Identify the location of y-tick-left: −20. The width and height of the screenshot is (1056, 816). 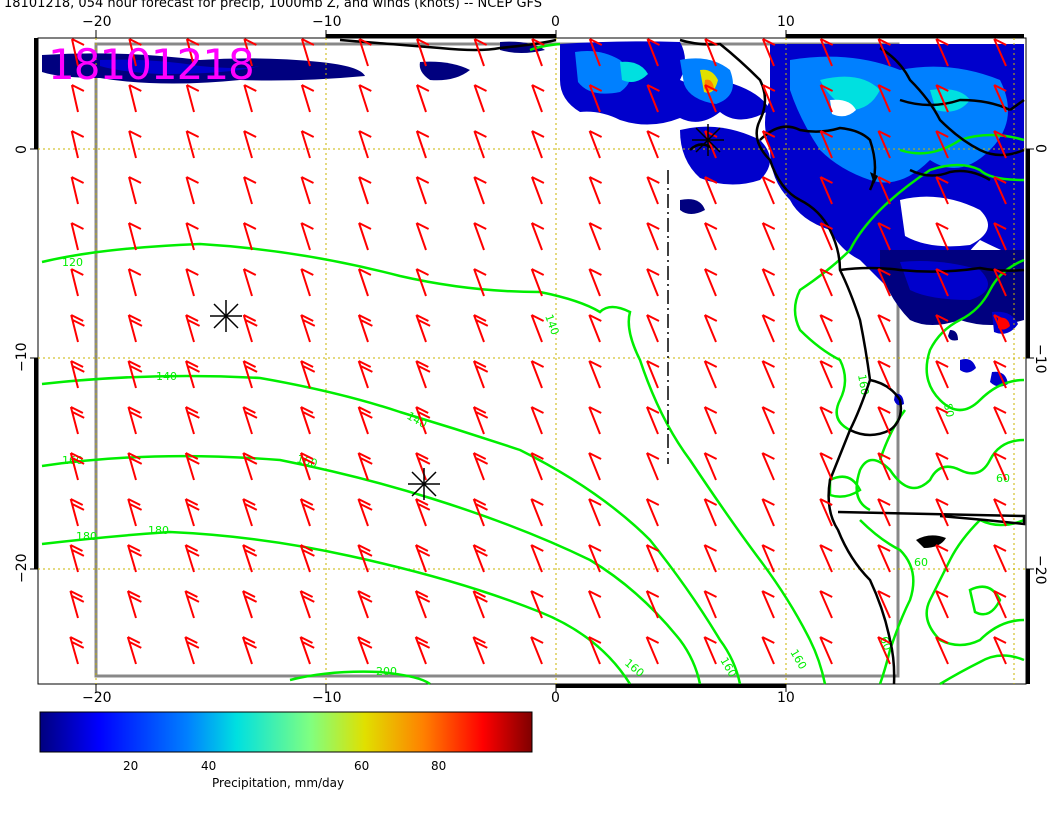
(22, 568).